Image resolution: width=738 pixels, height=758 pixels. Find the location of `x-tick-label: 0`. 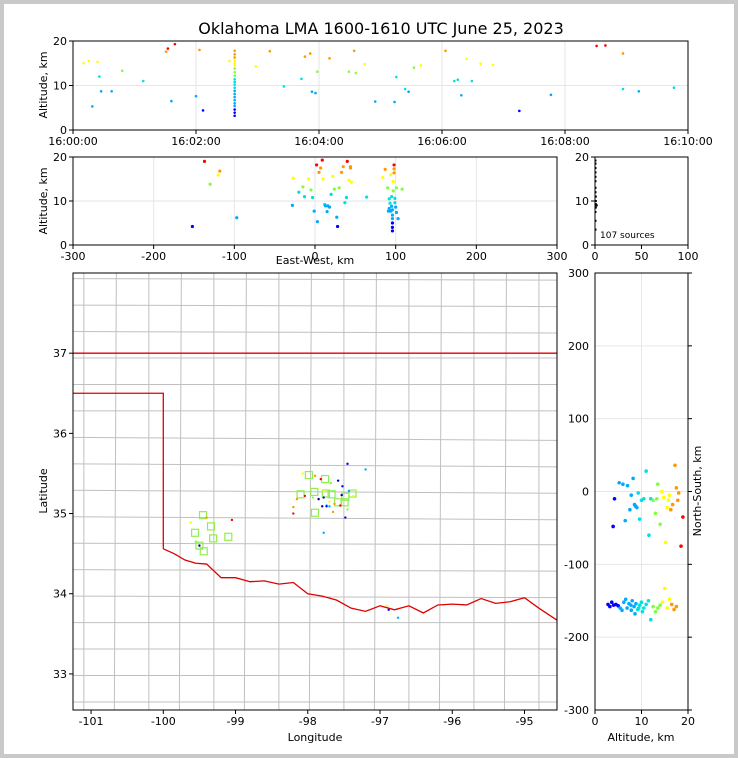

x-tick-label: 0 is located at coordinates (315, 256).